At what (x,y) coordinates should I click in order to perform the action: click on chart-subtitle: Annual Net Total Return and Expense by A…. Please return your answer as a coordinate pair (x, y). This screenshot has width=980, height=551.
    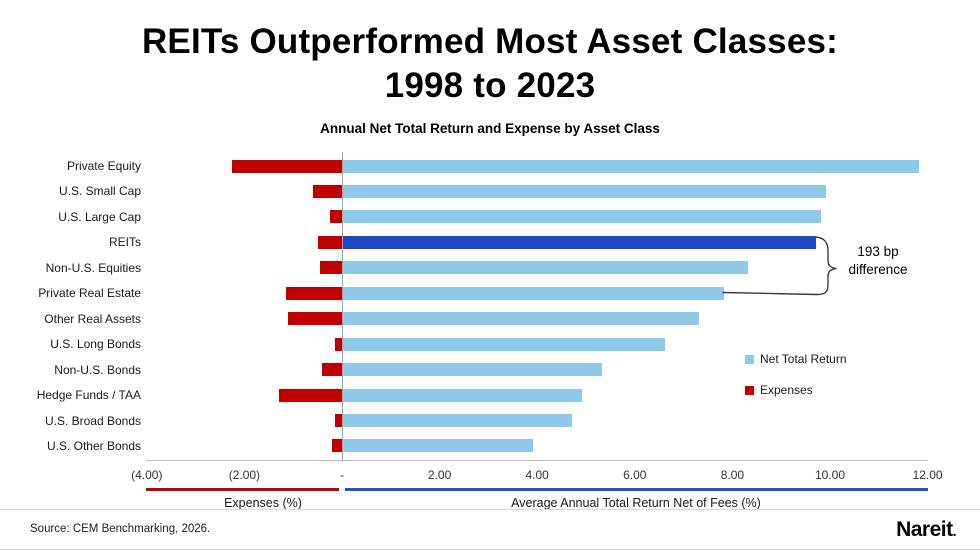
    Looking at the image, I should click on (490, 128).